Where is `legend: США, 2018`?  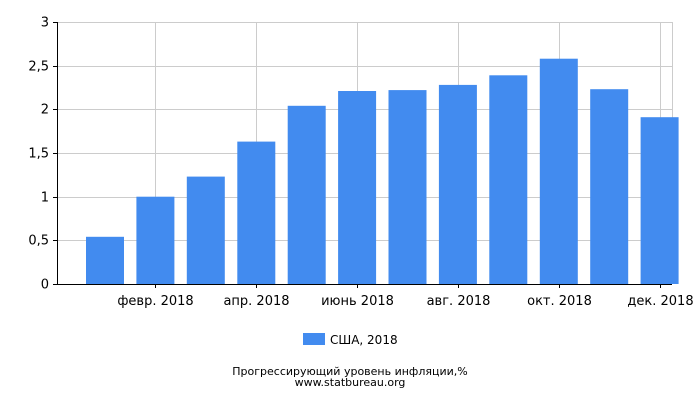 legend: США, 2018 is located at coordinates (350, 340).